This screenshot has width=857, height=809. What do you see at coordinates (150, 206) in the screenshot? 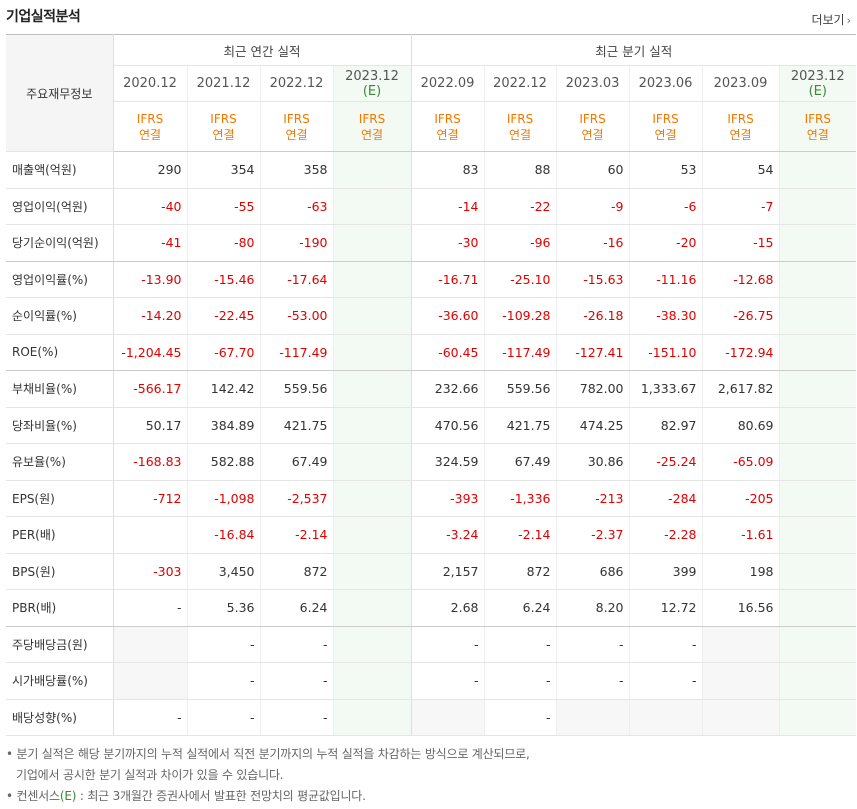
I see `value-cell: -40` at bounding box center [150, 206].